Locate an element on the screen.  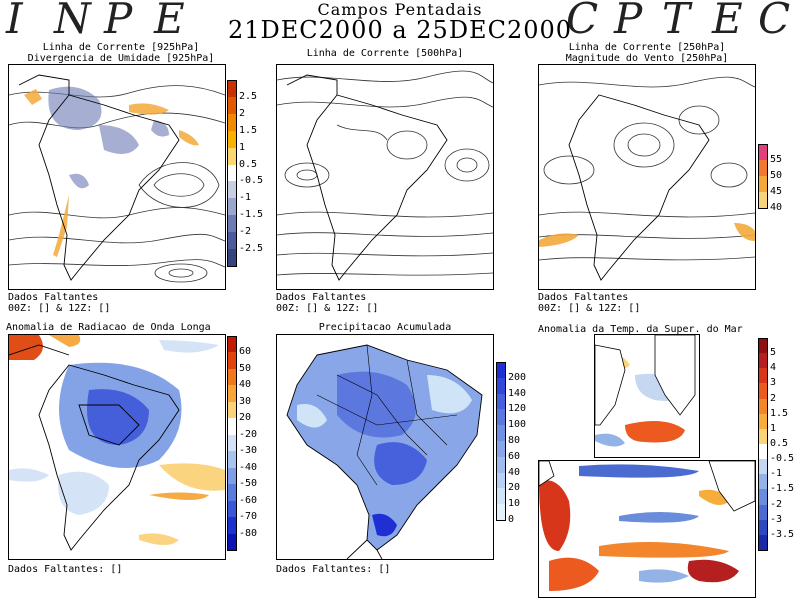
colorbar-label: 20 is located at coordinates (514, 488).